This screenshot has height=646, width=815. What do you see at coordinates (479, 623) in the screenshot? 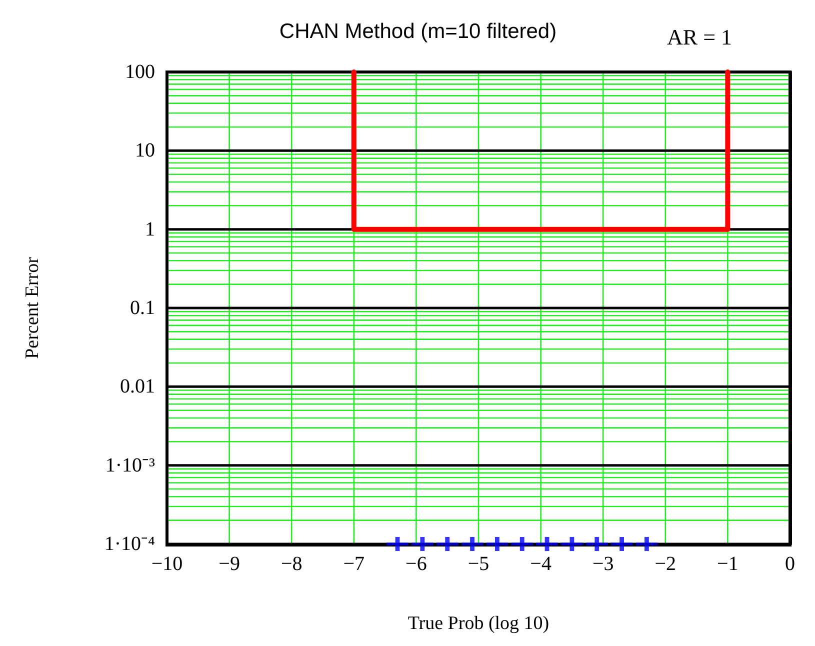
I see `x-axis-title: True Prob (log 10)` at bounding box center [479, 623].